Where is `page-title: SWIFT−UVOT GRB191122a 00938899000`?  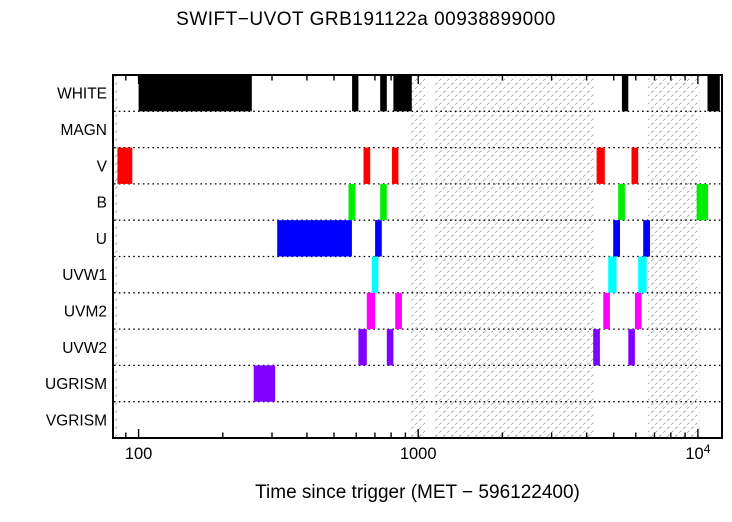
page-title: SWIFT−UVOT GRB191122a 00938899000 is located at coordinates (366, 19).